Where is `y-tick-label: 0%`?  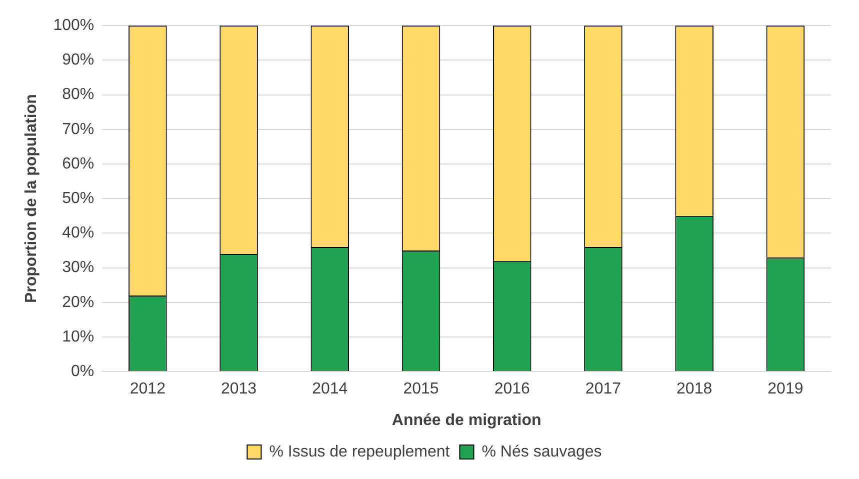 y-tick-label: 0% is located at coordinates (82, 371).